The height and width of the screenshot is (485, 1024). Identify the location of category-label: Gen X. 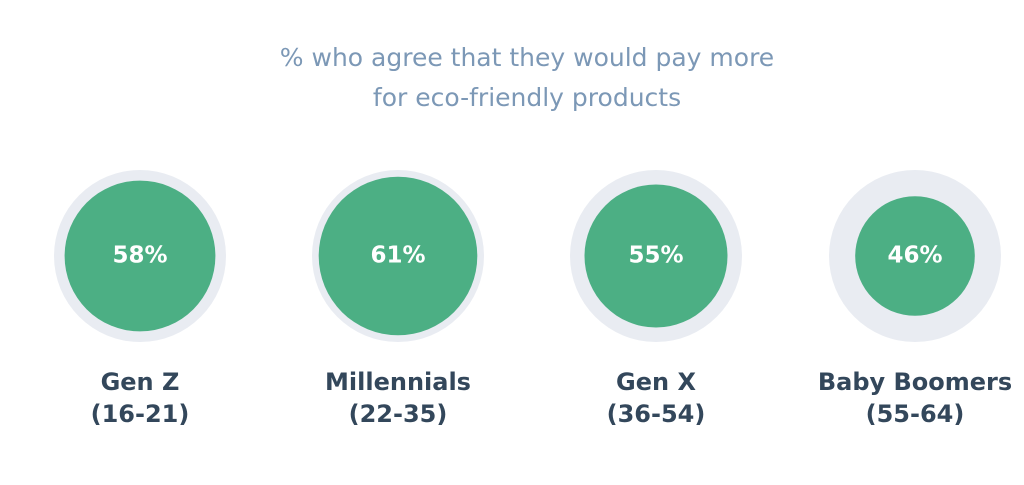
(656, 382).